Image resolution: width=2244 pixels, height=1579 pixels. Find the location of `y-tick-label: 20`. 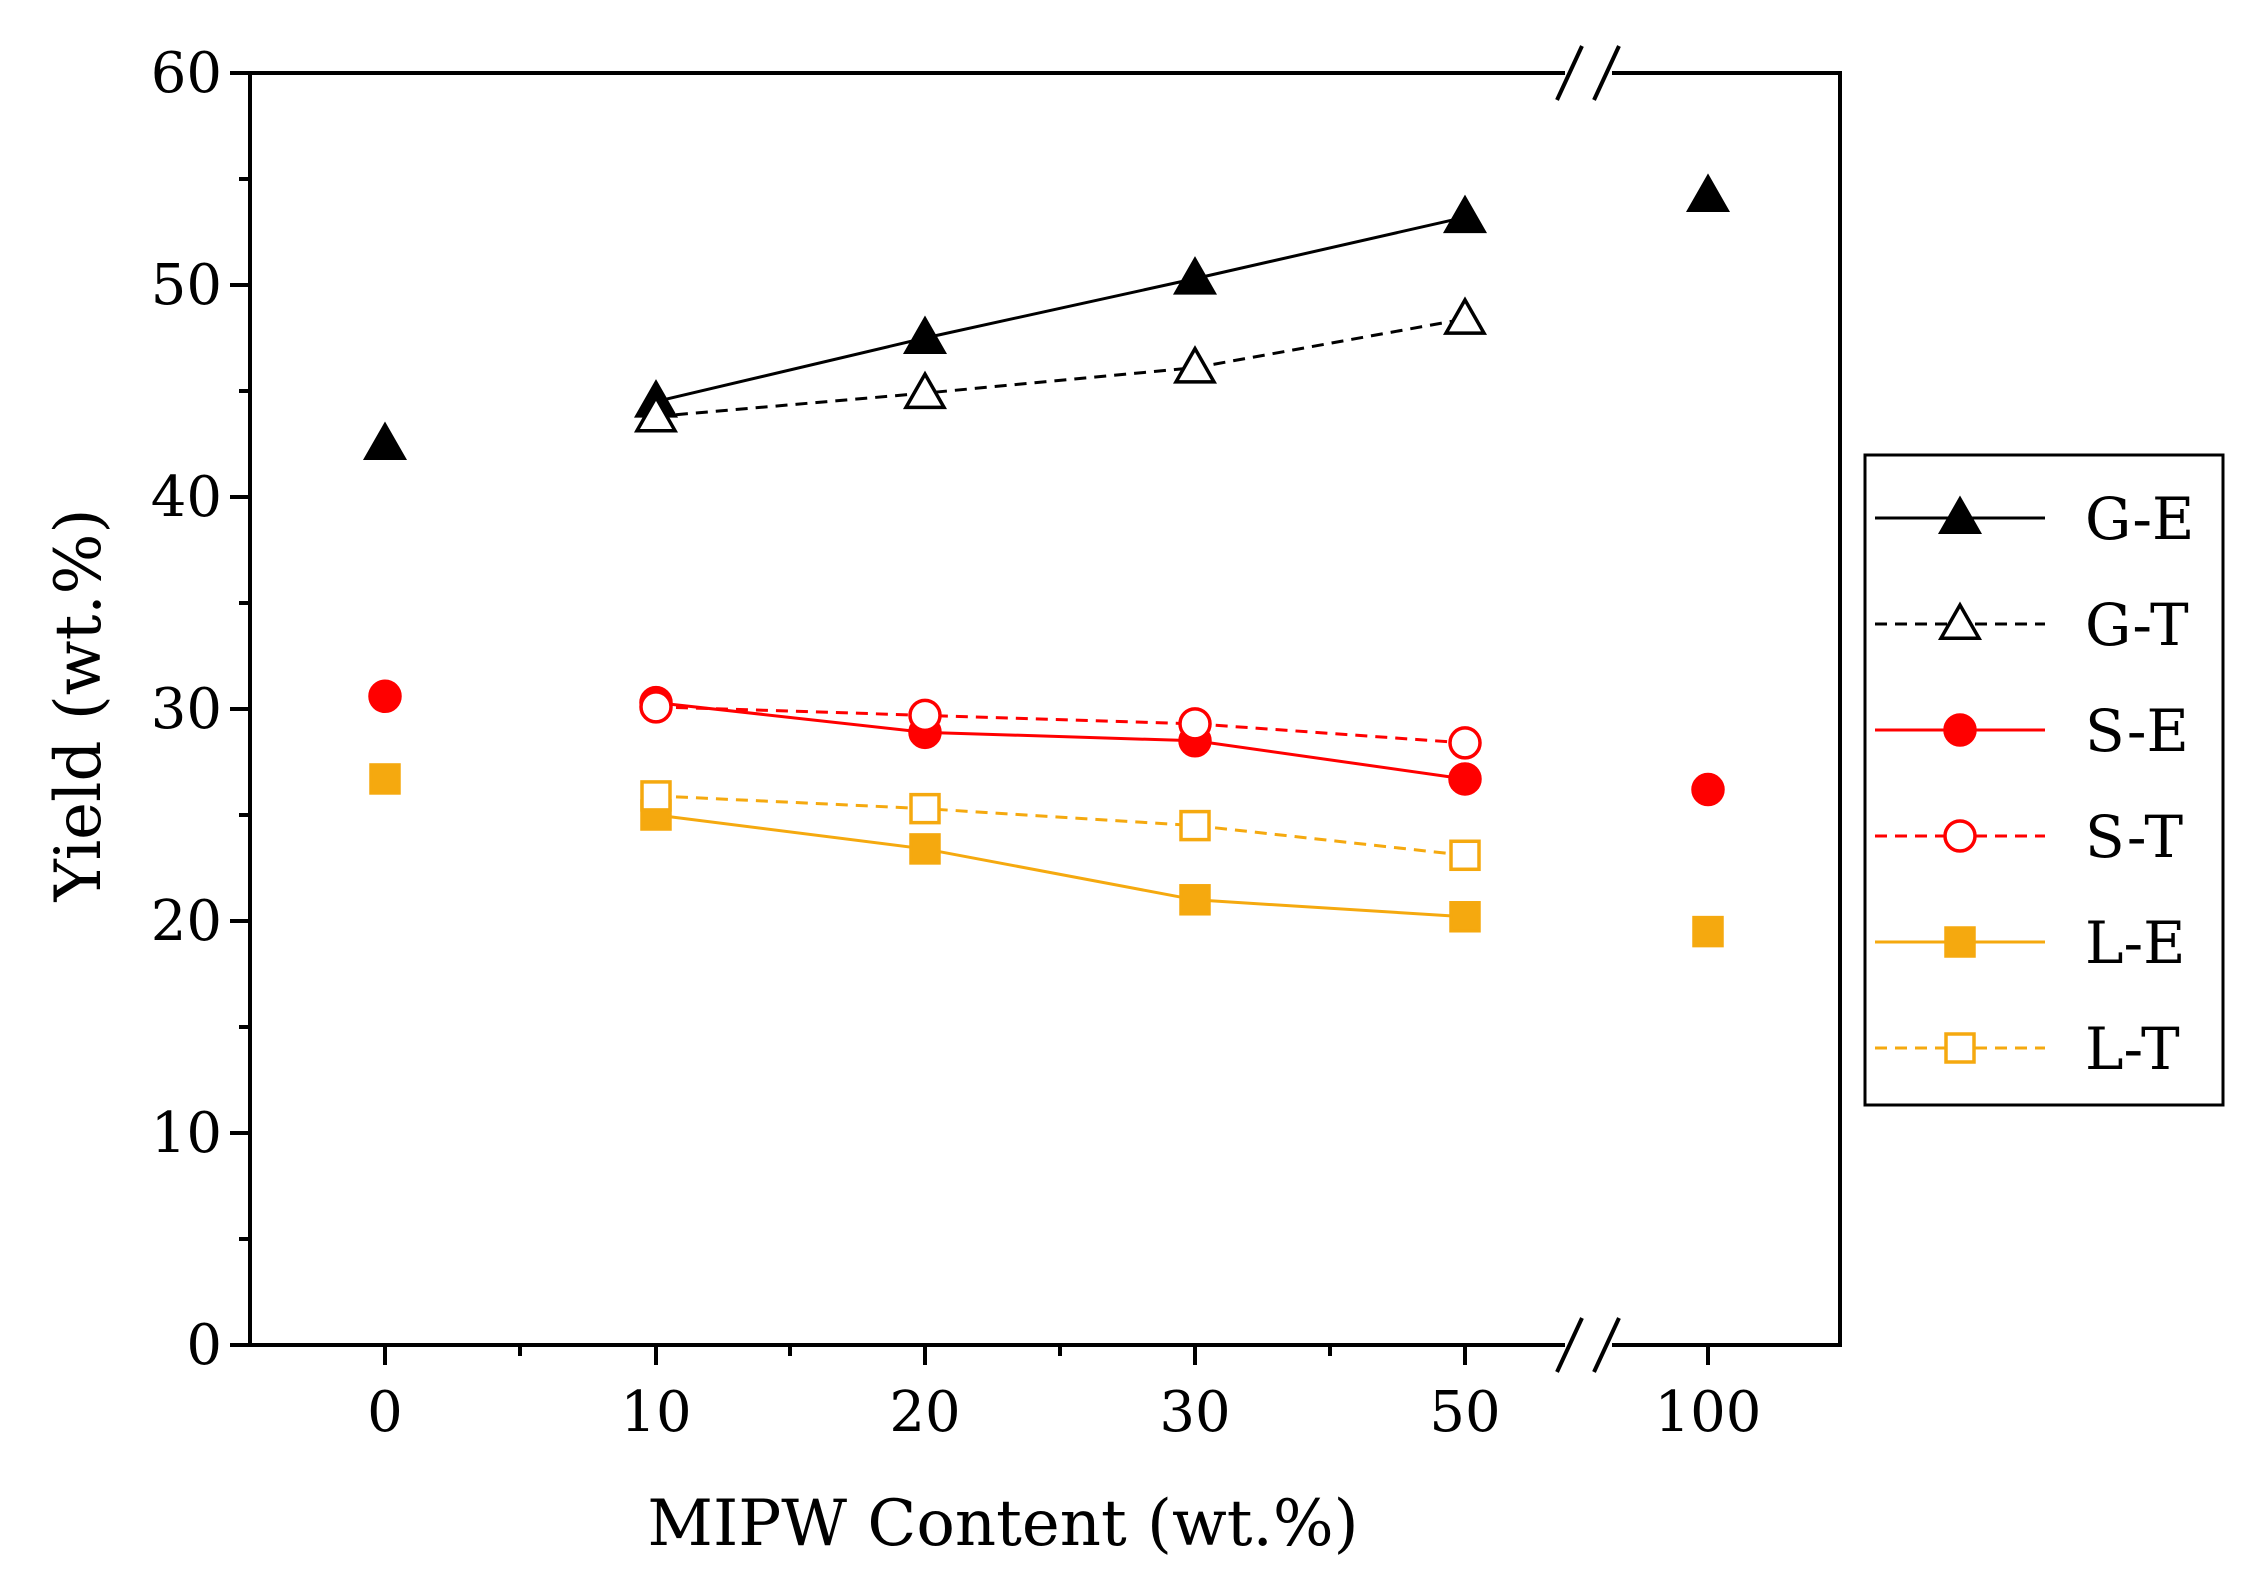

y-tick-label: 20 is located at coordinates (186, 921).